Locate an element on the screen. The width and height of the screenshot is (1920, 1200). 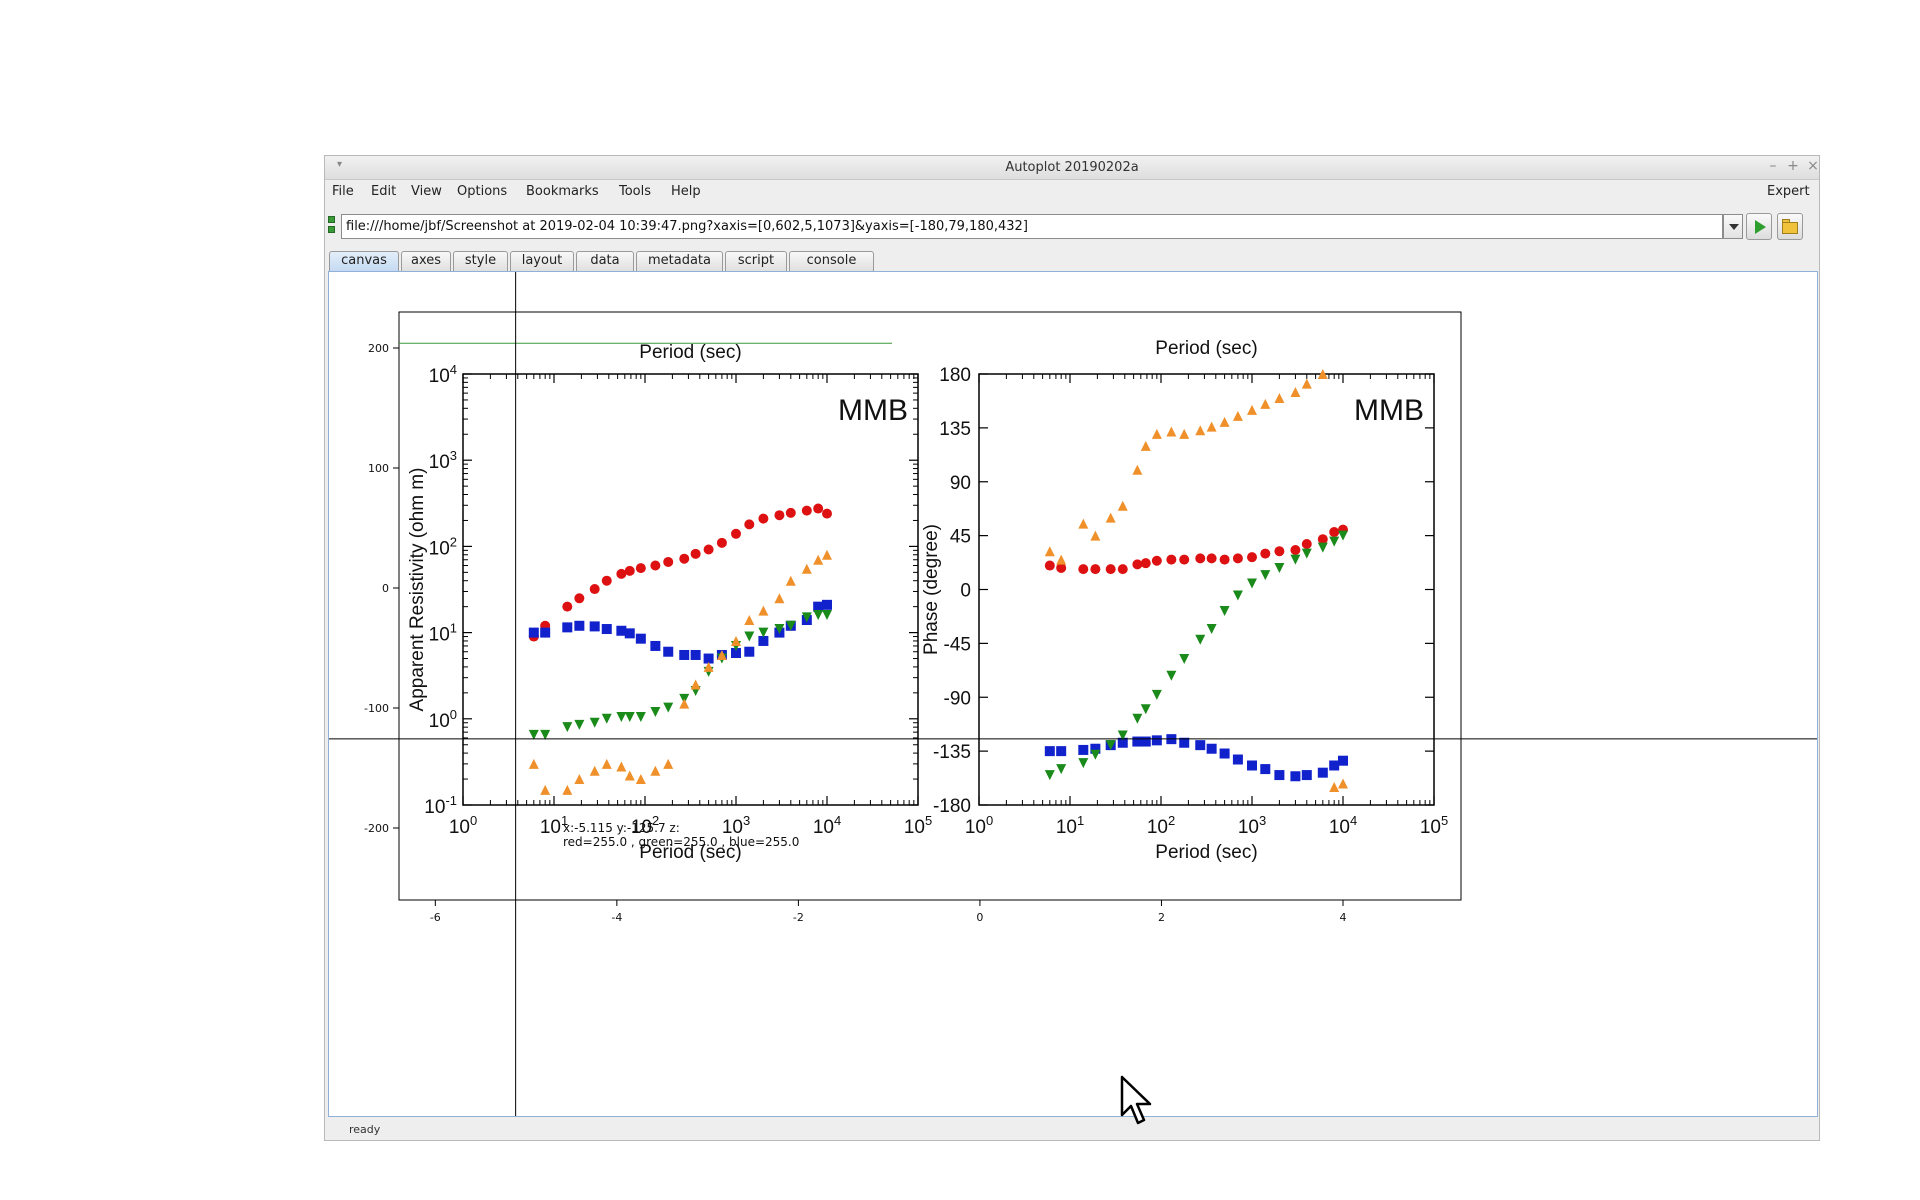
window-menu-icon: ▾ is located at coordinates (340, 164).